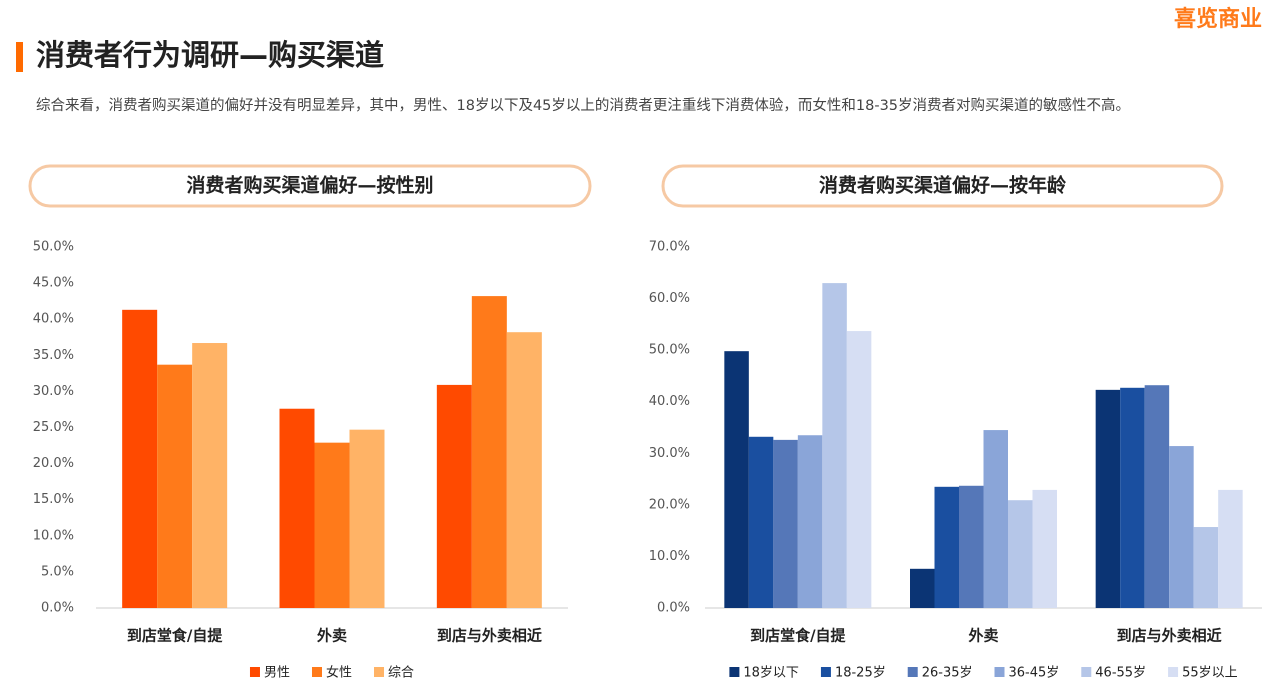  I want to click on legend-label: 55岁以上, so click(1210, 673).